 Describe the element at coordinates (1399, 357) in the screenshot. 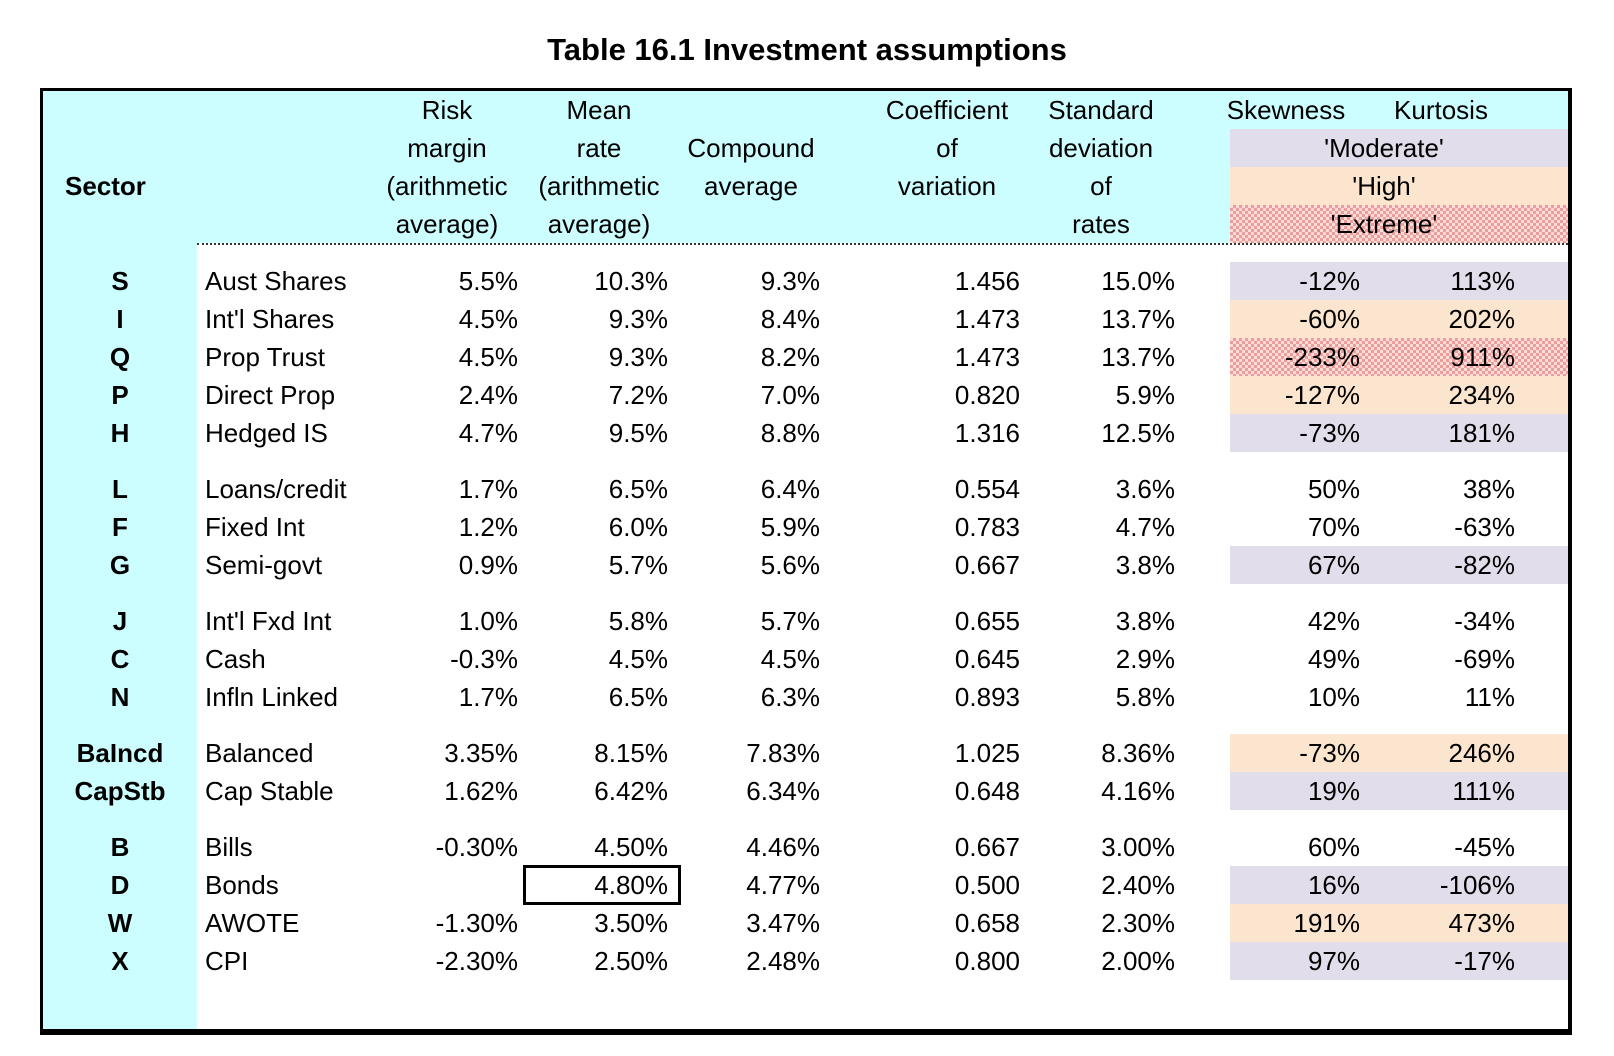

I see `skew-kurt-band: -233% 911%` at that location.